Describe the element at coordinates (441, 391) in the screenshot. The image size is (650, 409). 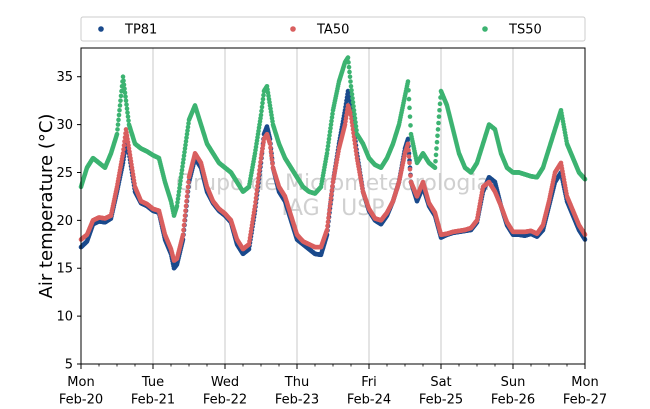
I see `x-tick-label-sat-feb-25: Sat Feb-25` at that location.